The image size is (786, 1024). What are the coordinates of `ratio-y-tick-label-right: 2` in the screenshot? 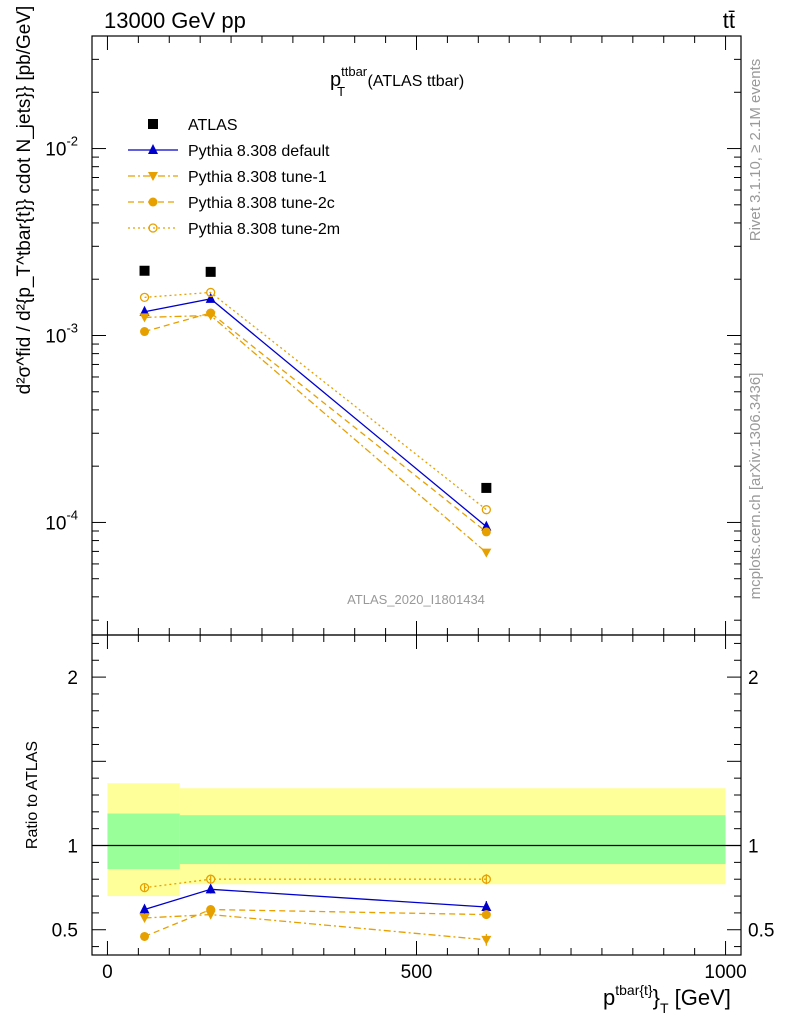 It's located at (753, 678).